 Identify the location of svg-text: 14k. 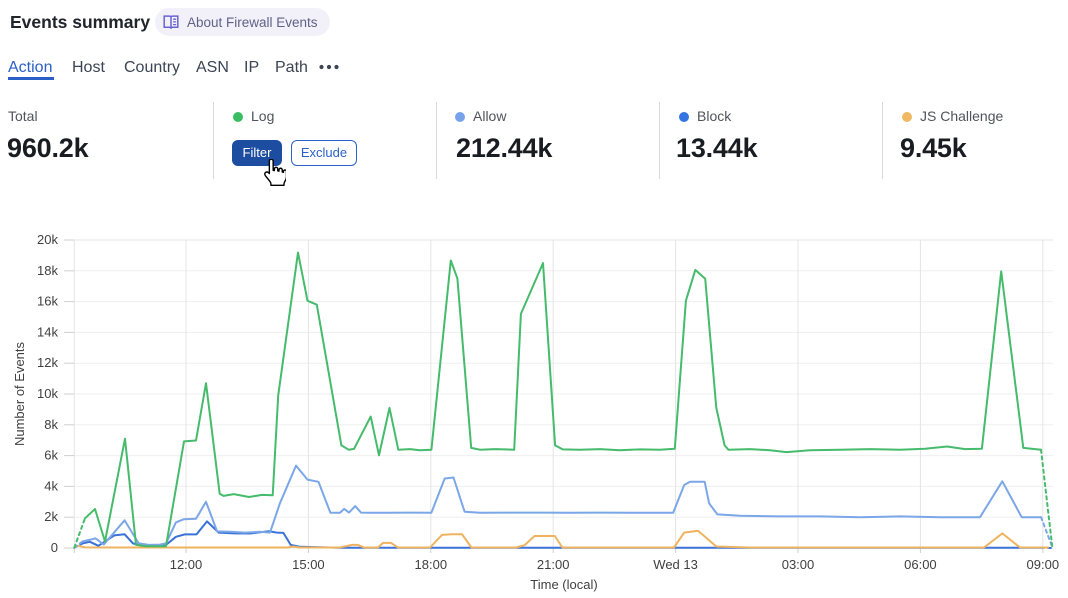
(47, 331).